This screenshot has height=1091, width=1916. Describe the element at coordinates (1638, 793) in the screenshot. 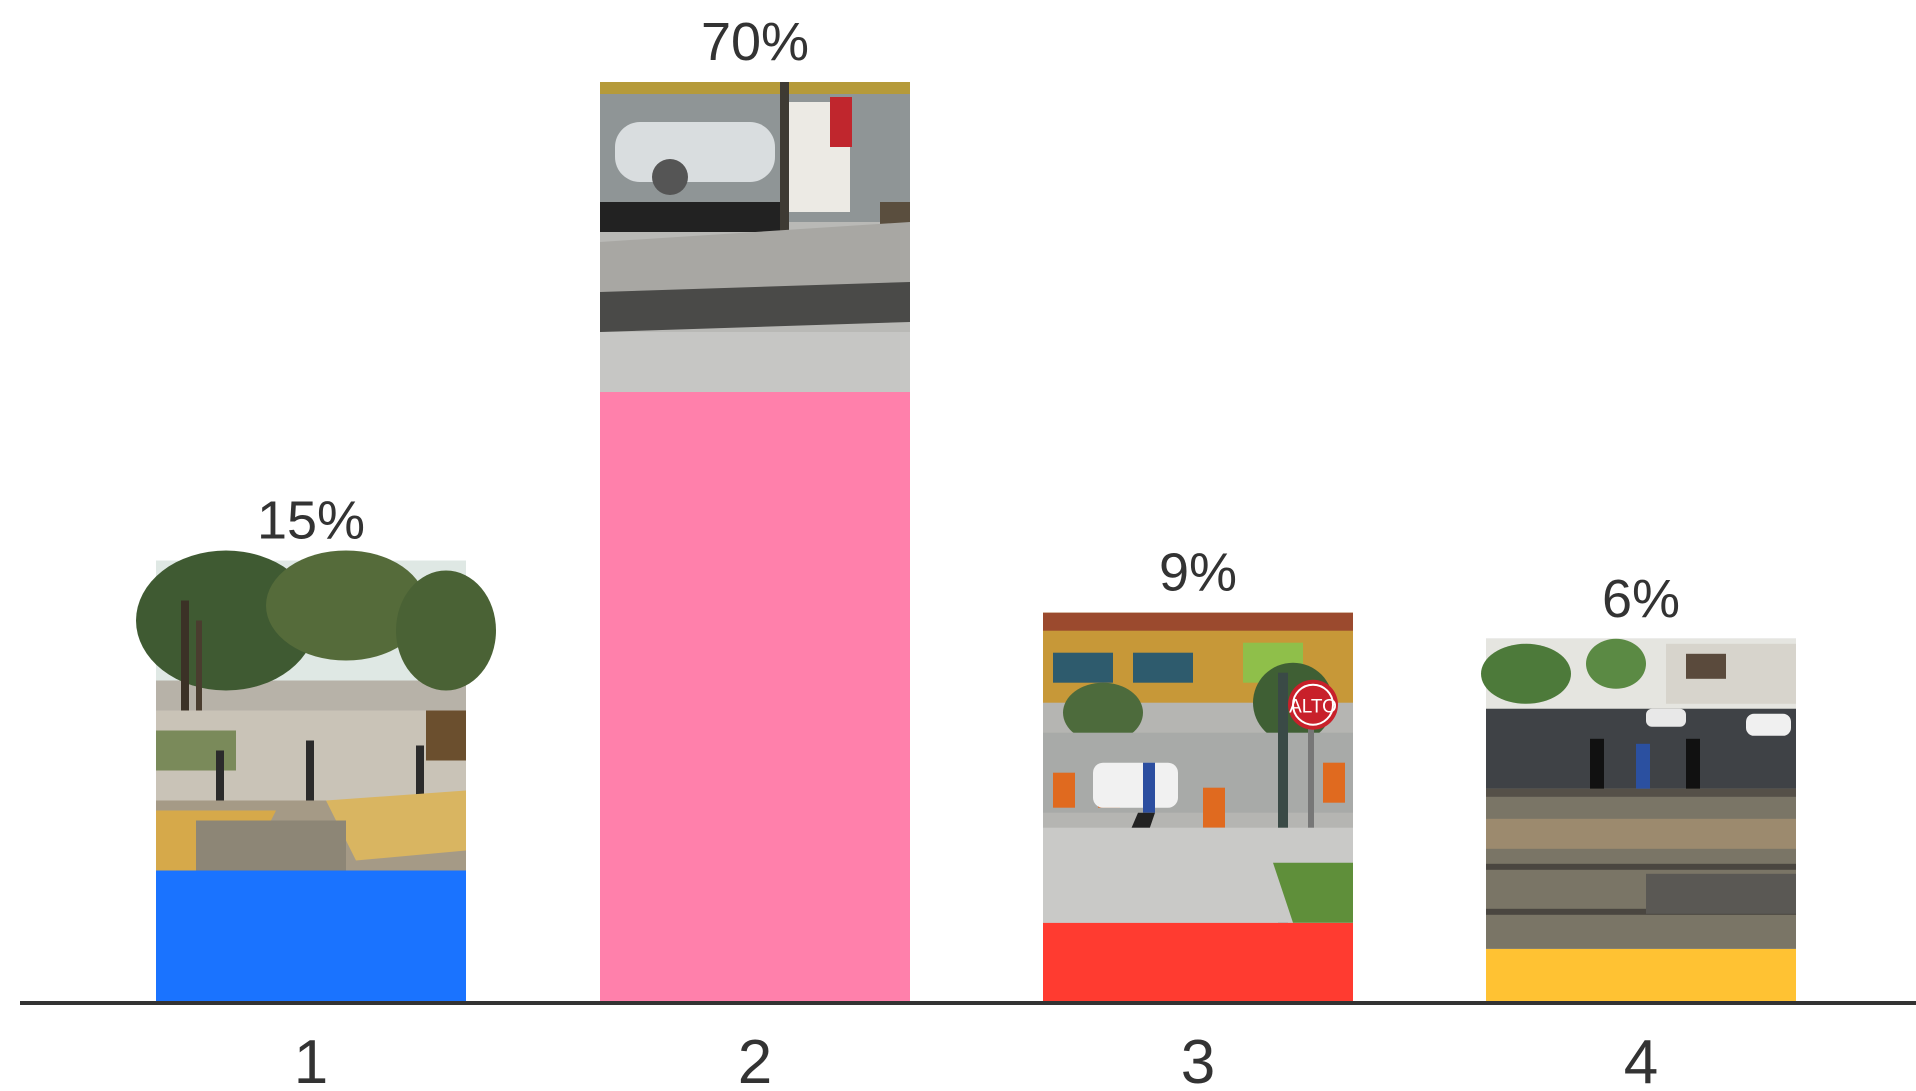

I see `railroad-crossing-photo` at that location.